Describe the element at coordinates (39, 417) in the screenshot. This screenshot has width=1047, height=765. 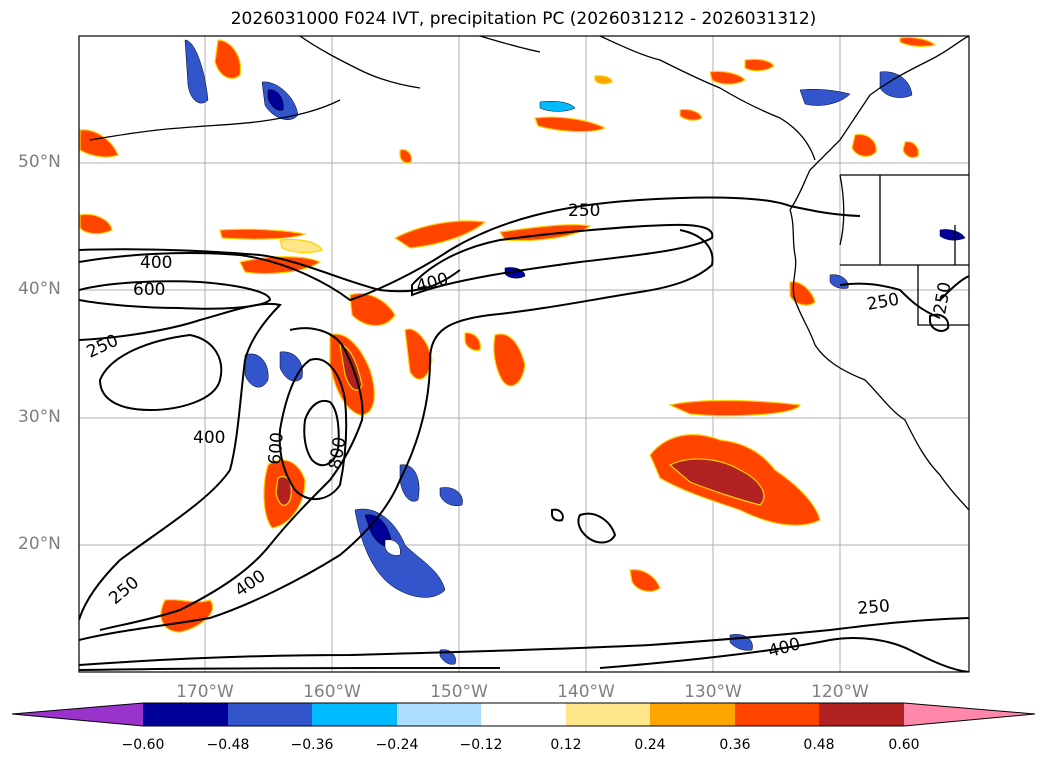
I see `lat-label-30n: 30°N` at that location.